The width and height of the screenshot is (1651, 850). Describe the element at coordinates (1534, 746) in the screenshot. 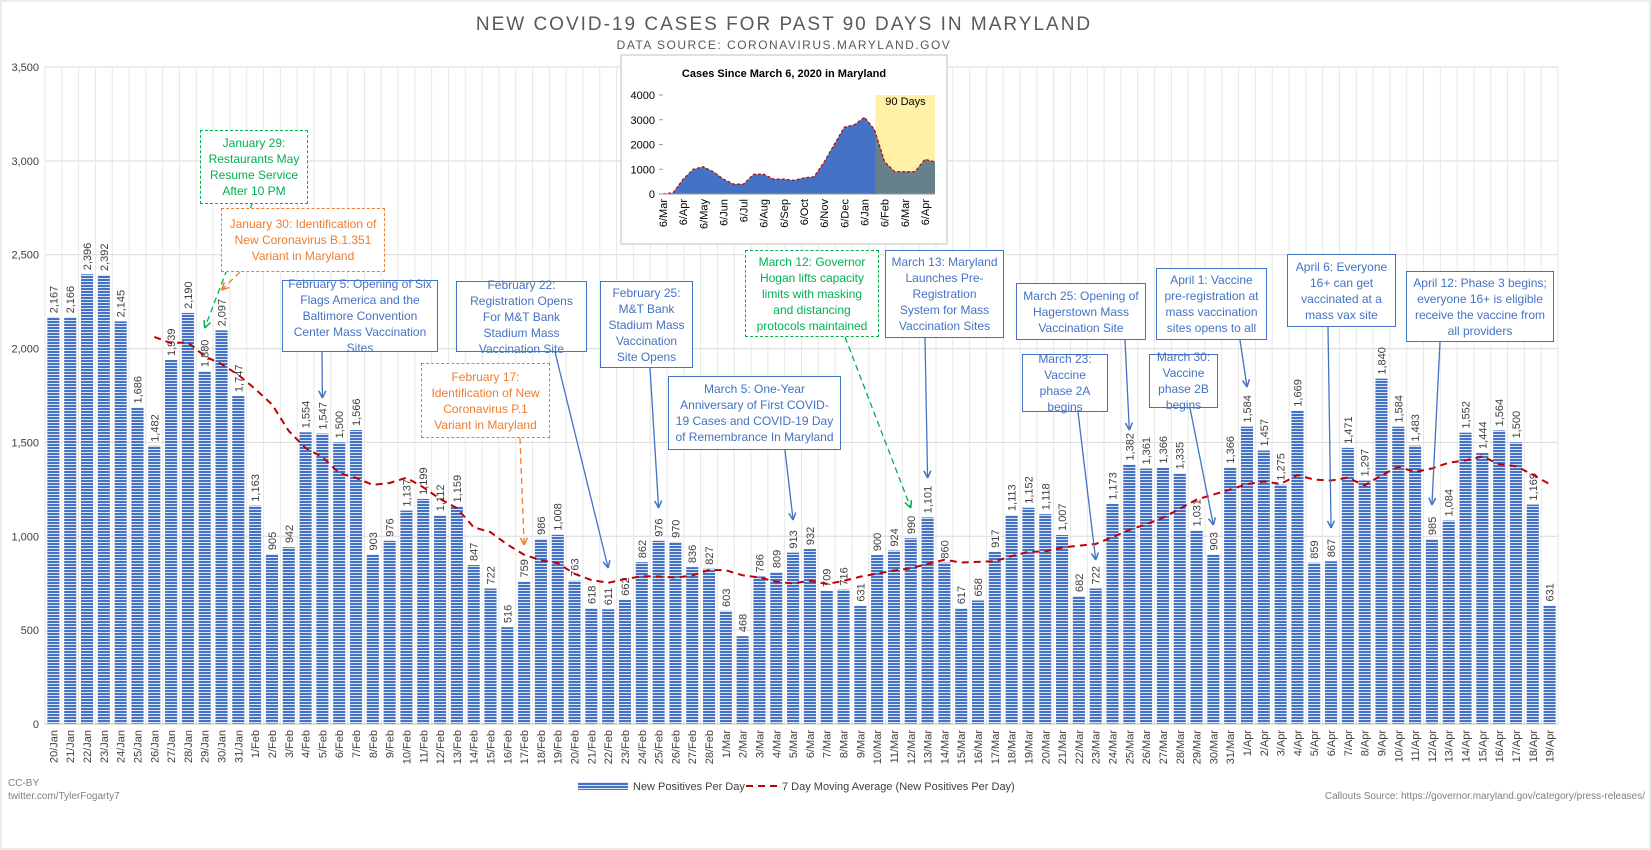

I see `x-tick-label: 18/Apr` at that location.